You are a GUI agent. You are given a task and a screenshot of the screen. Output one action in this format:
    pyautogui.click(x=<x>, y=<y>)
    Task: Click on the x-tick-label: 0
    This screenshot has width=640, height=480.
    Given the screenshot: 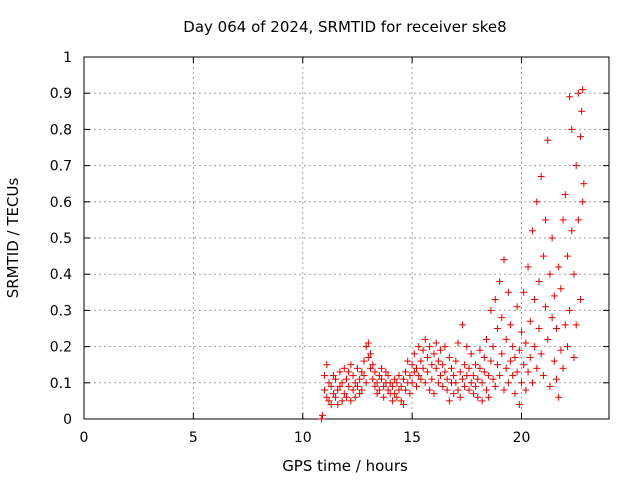 What is the action you would take?
    pyautogui.click(x=84, y=438)
    